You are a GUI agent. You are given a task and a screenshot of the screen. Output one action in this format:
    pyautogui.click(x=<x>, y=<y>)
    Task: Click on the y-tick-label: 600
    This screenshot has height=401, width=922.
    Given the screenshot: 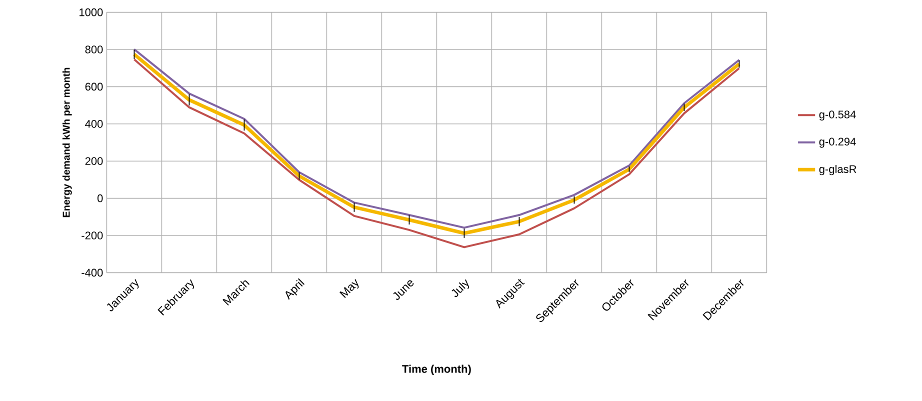 What is the action you would take?
    pyautogui.click(x=94, y=86)
    